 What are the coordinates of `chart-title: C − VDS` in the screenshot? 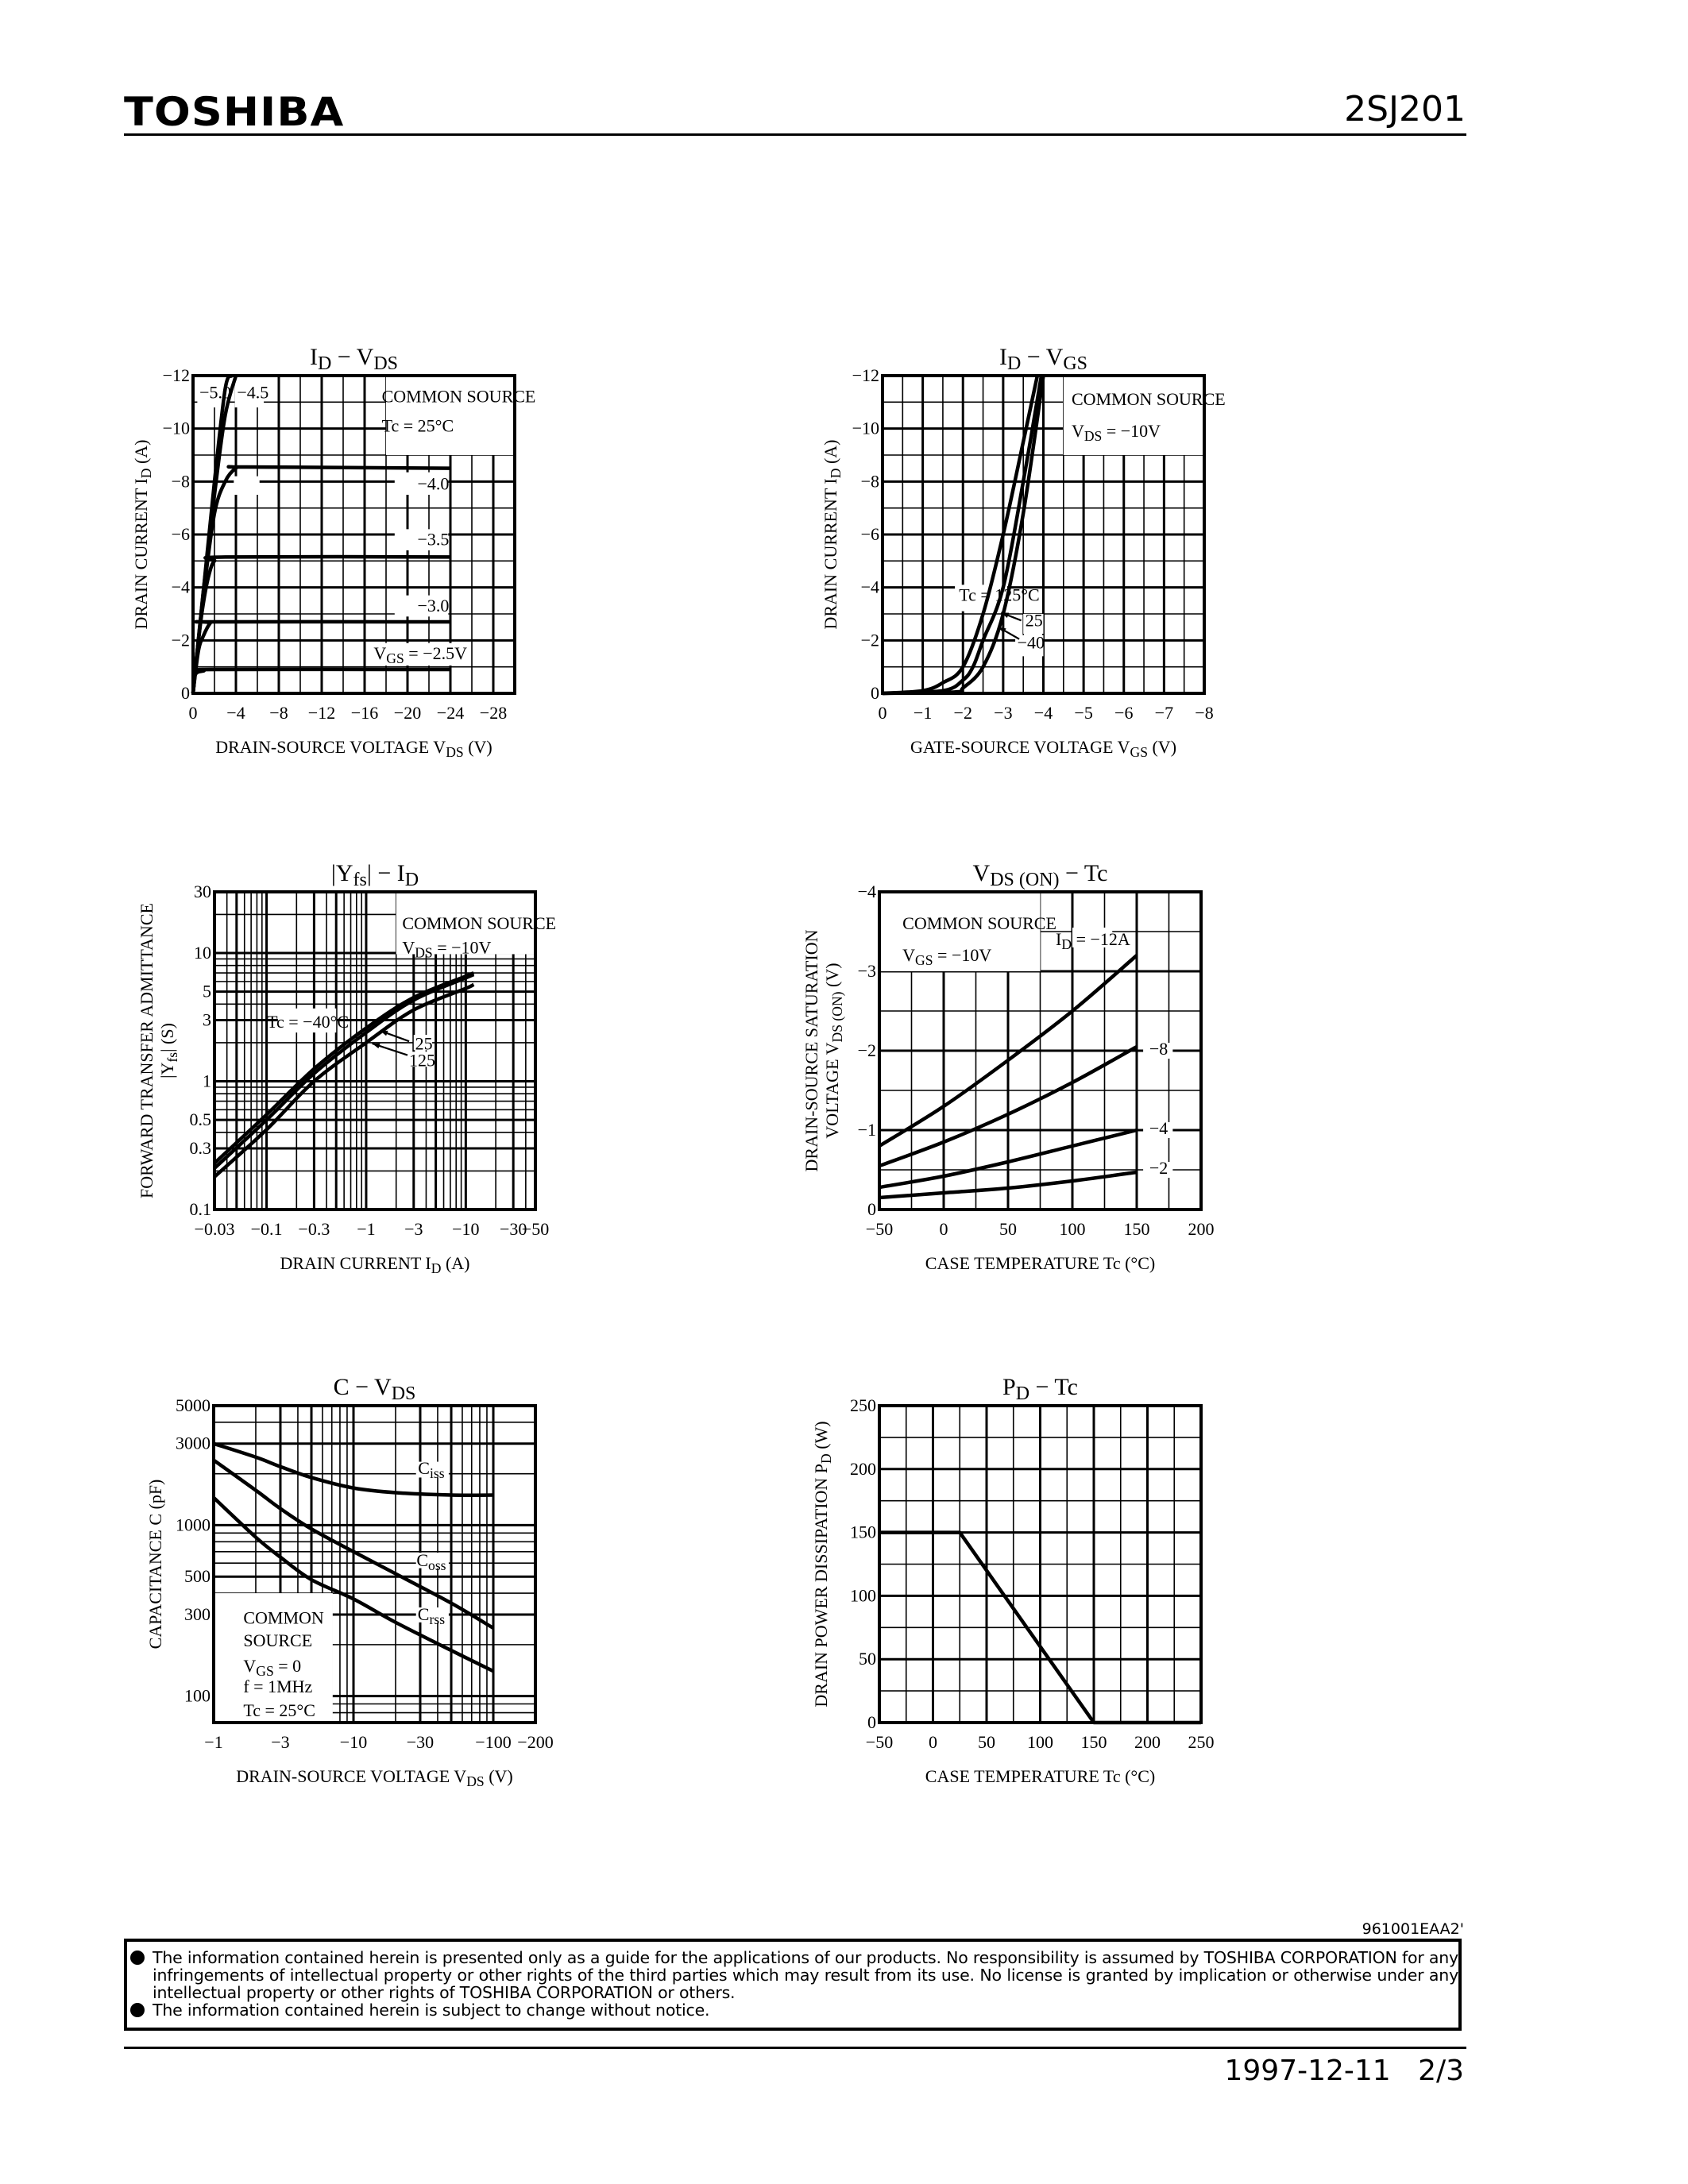 It's located at (375, 1389).